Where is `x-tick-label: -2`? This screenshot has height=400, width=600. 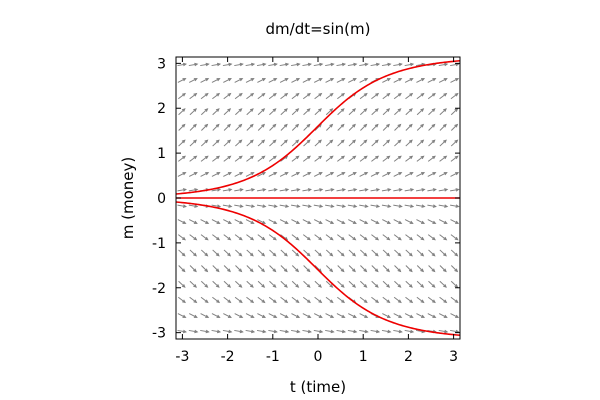
x-tick-label: -2 is located at coordinates (228, 357).